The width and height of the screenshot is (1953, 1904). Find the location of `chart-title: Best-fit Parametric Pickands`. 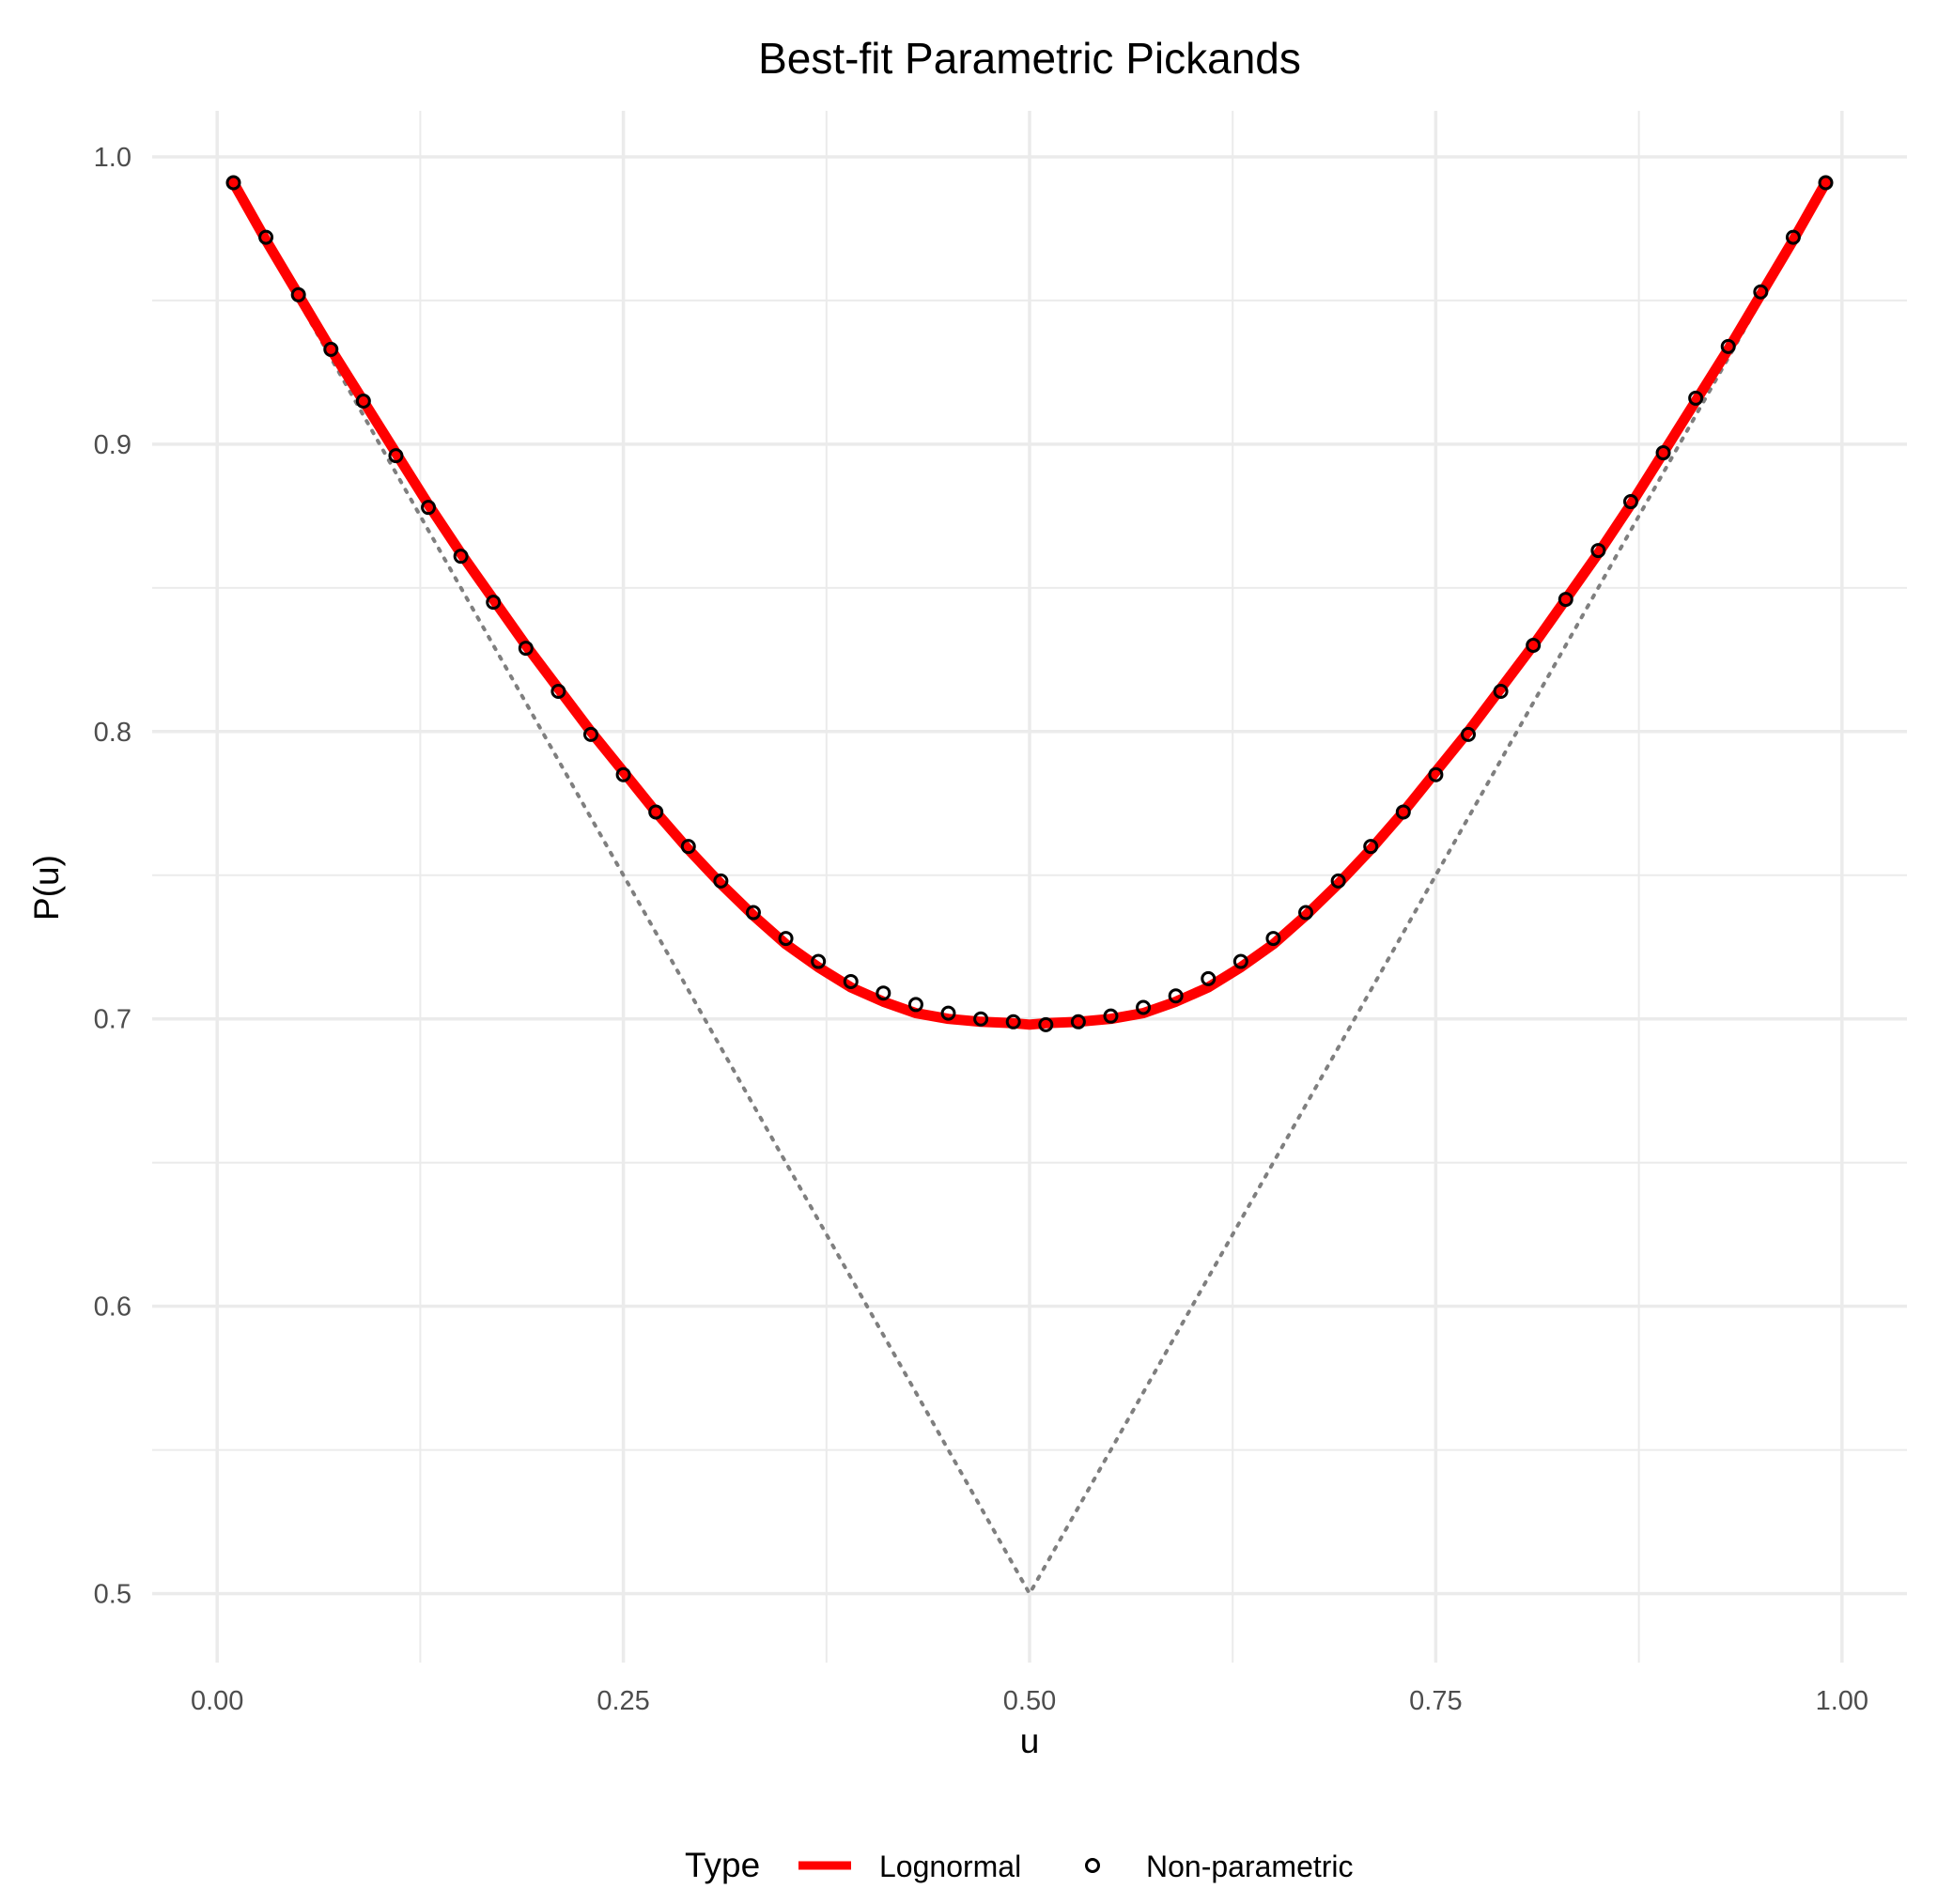

chart-title: Best-fit Parametric Pickands is located at coordinates (1029, 58).